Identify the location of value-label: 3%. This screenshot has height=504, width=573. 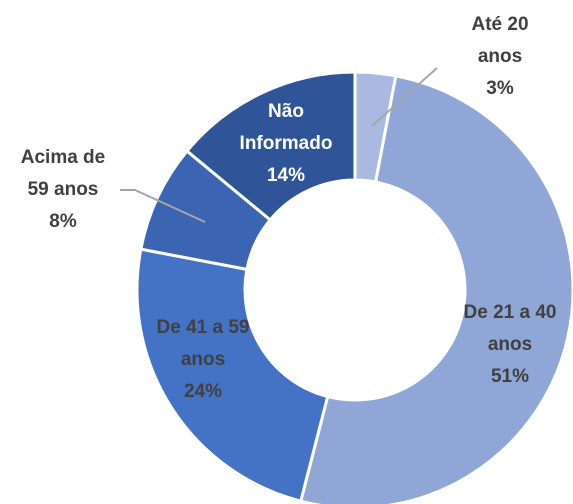
(500, 88).